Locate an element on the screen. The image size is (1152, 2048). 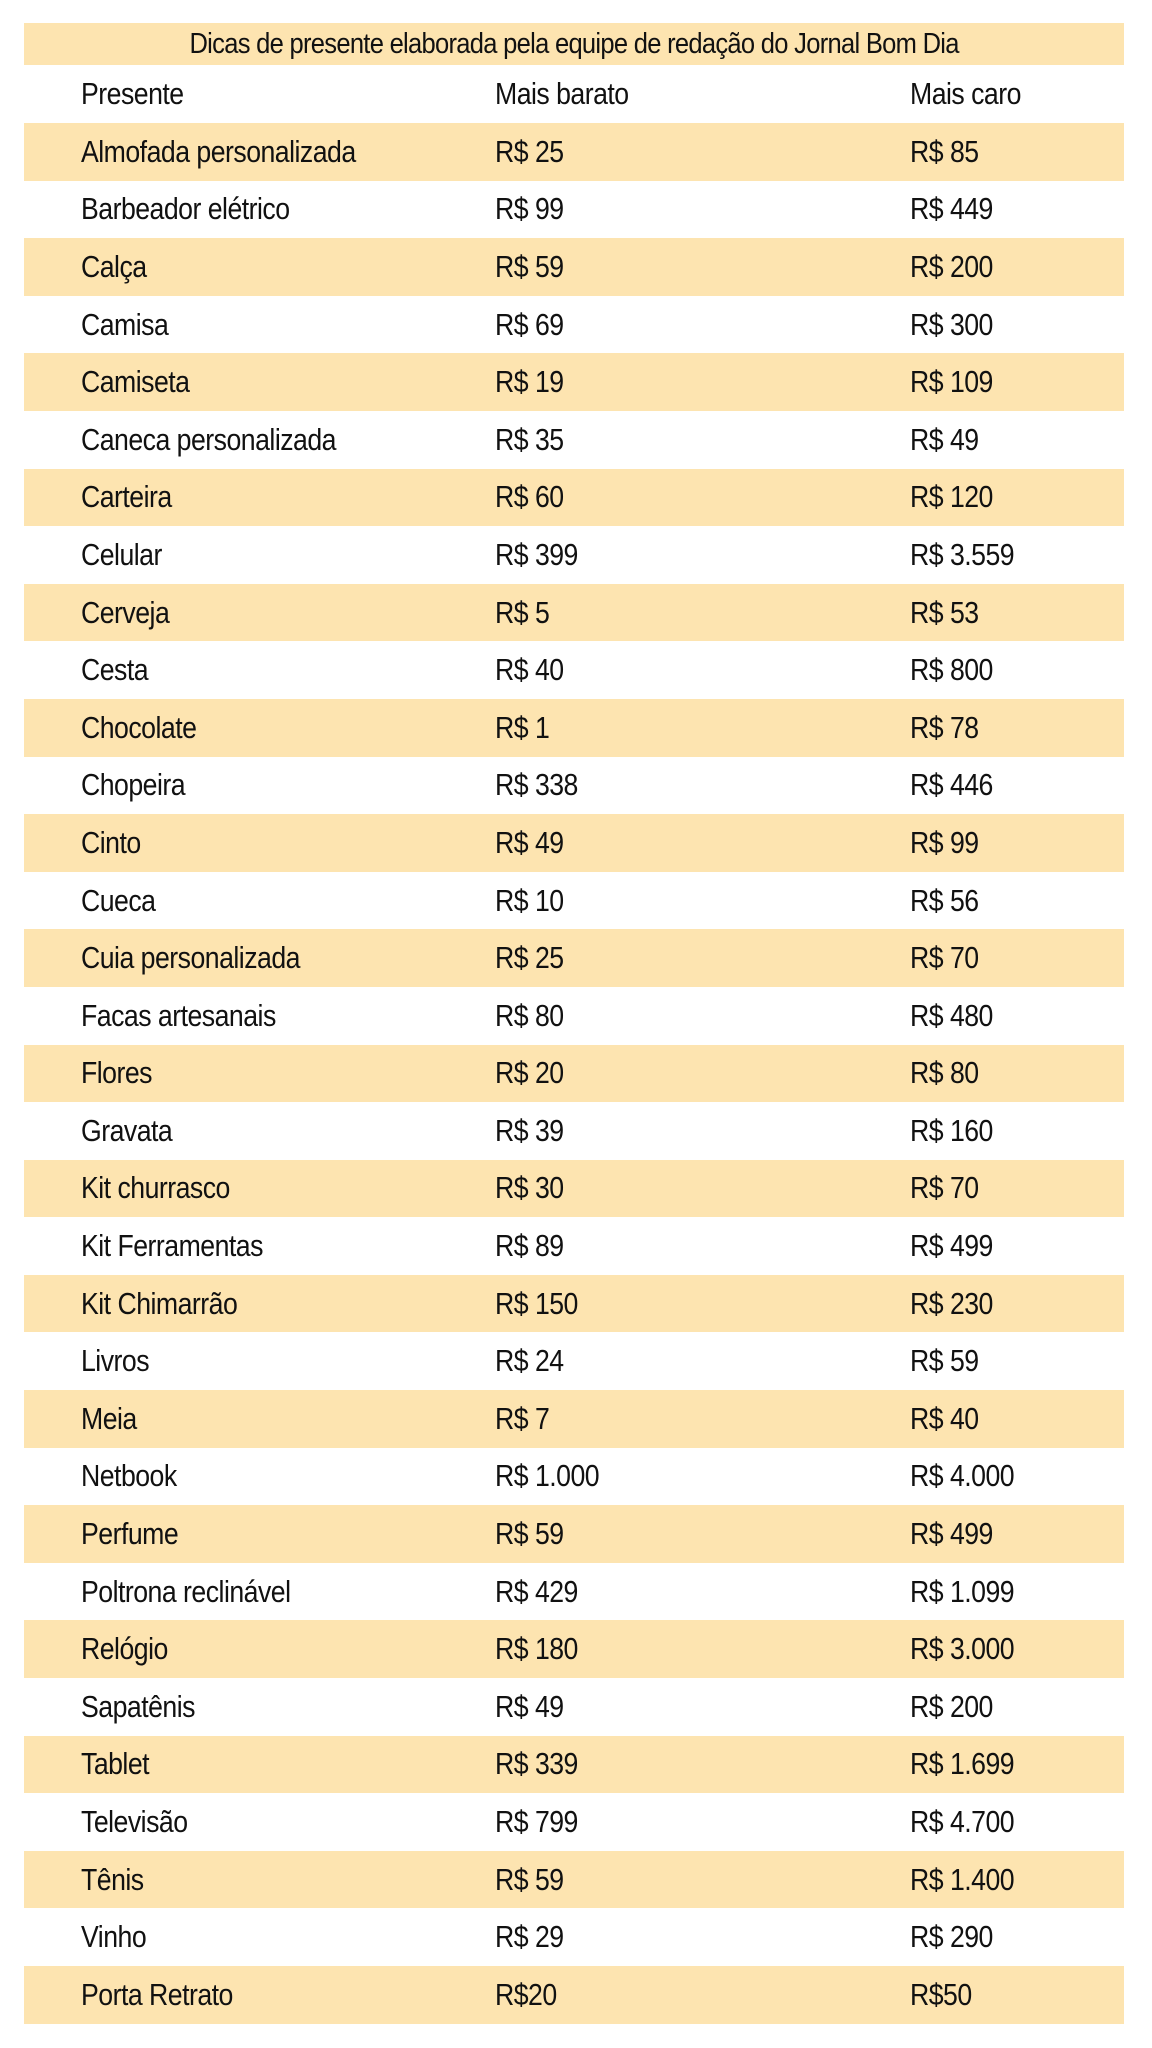
gift-cell-text: Cesta is located at coordinates (115, 670).